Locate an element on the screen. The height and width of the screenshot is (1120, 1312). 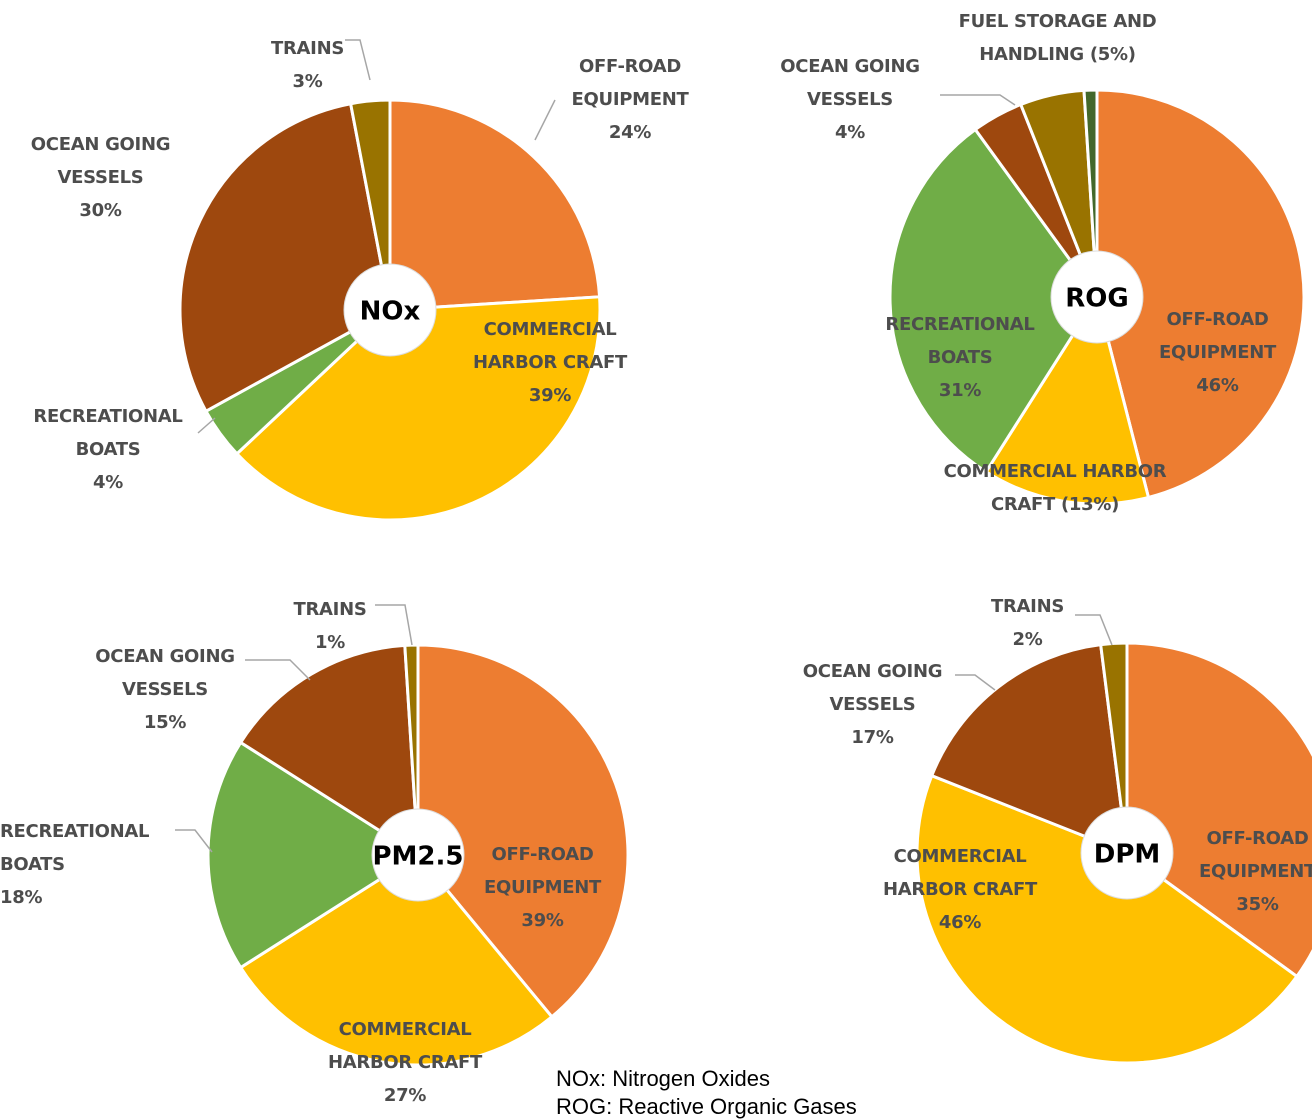
slice-label: RECREATIONAL BOATS 4% is located at coordinates (108, 449).